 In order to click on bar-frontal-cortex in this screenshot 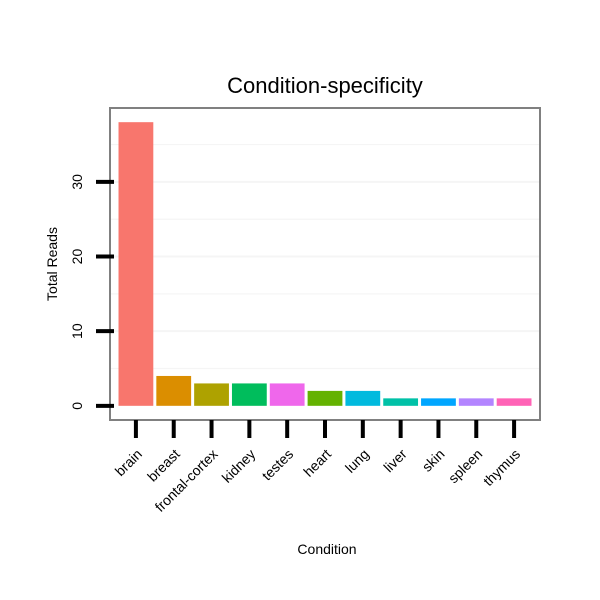, I will do `click(211, 394)`.